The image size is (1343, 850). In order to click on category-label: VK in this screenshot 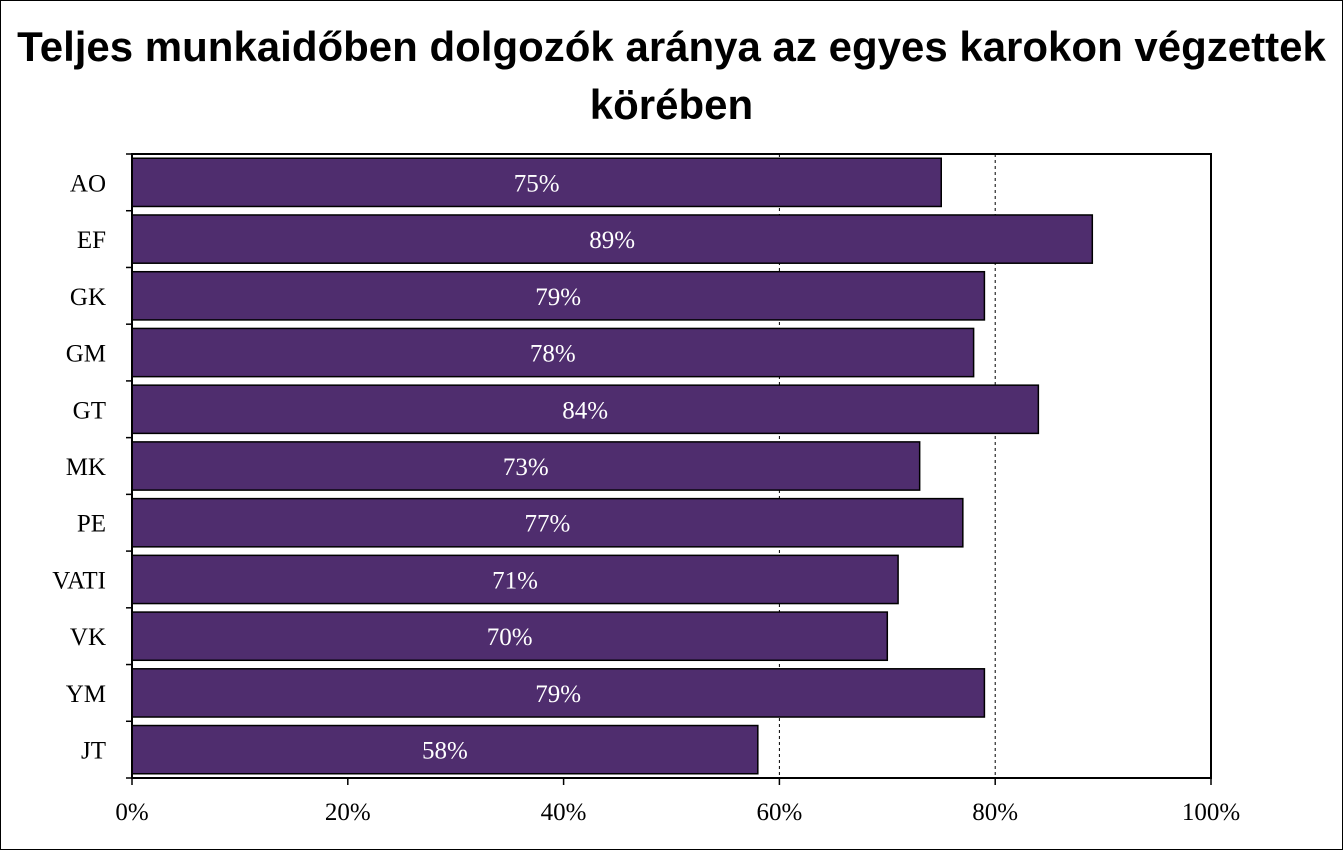, I will do `click(88, 637)`.